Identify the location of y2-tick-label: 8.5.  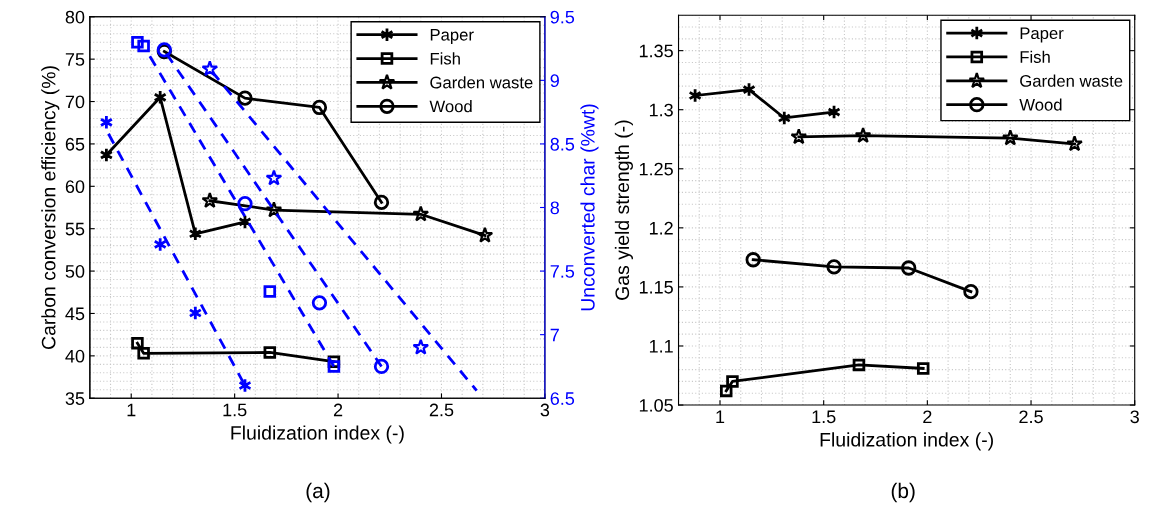
(562, 144).